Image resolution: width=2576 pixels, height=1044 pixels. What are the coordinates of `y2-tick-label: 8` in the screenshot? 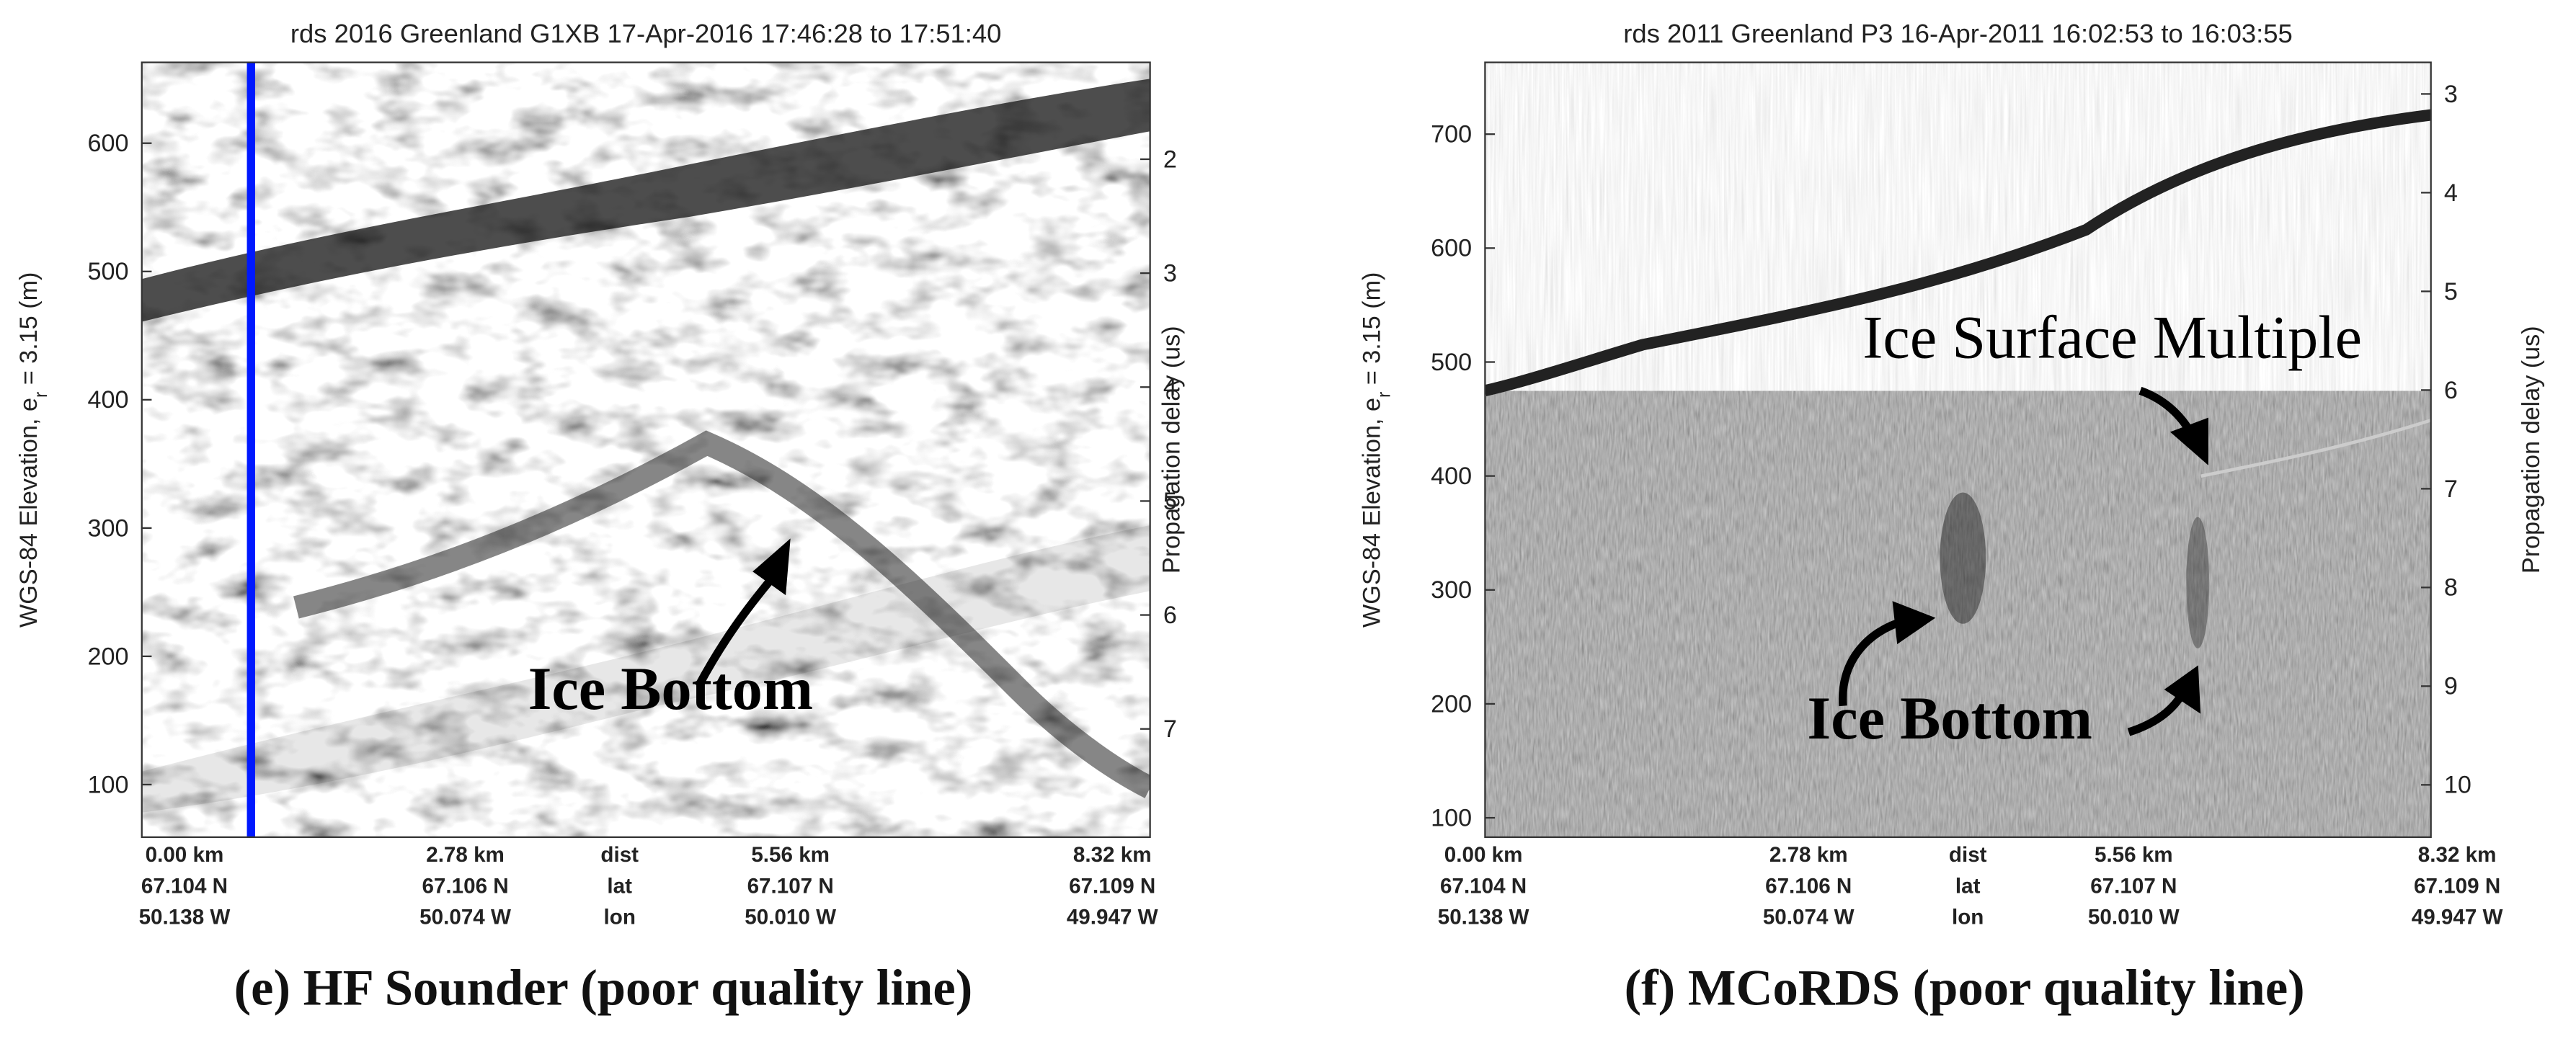 It's located at (2451, 588).